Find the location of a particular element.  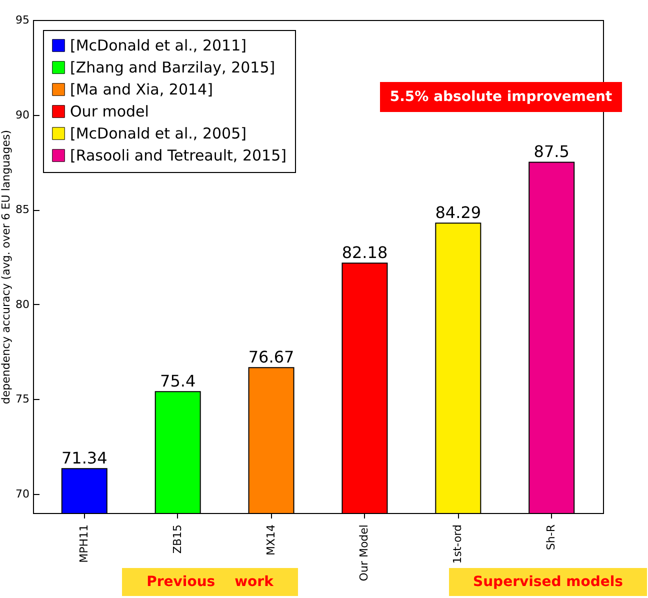

y-tick-label: 70 is located at coordinates (23, 494).